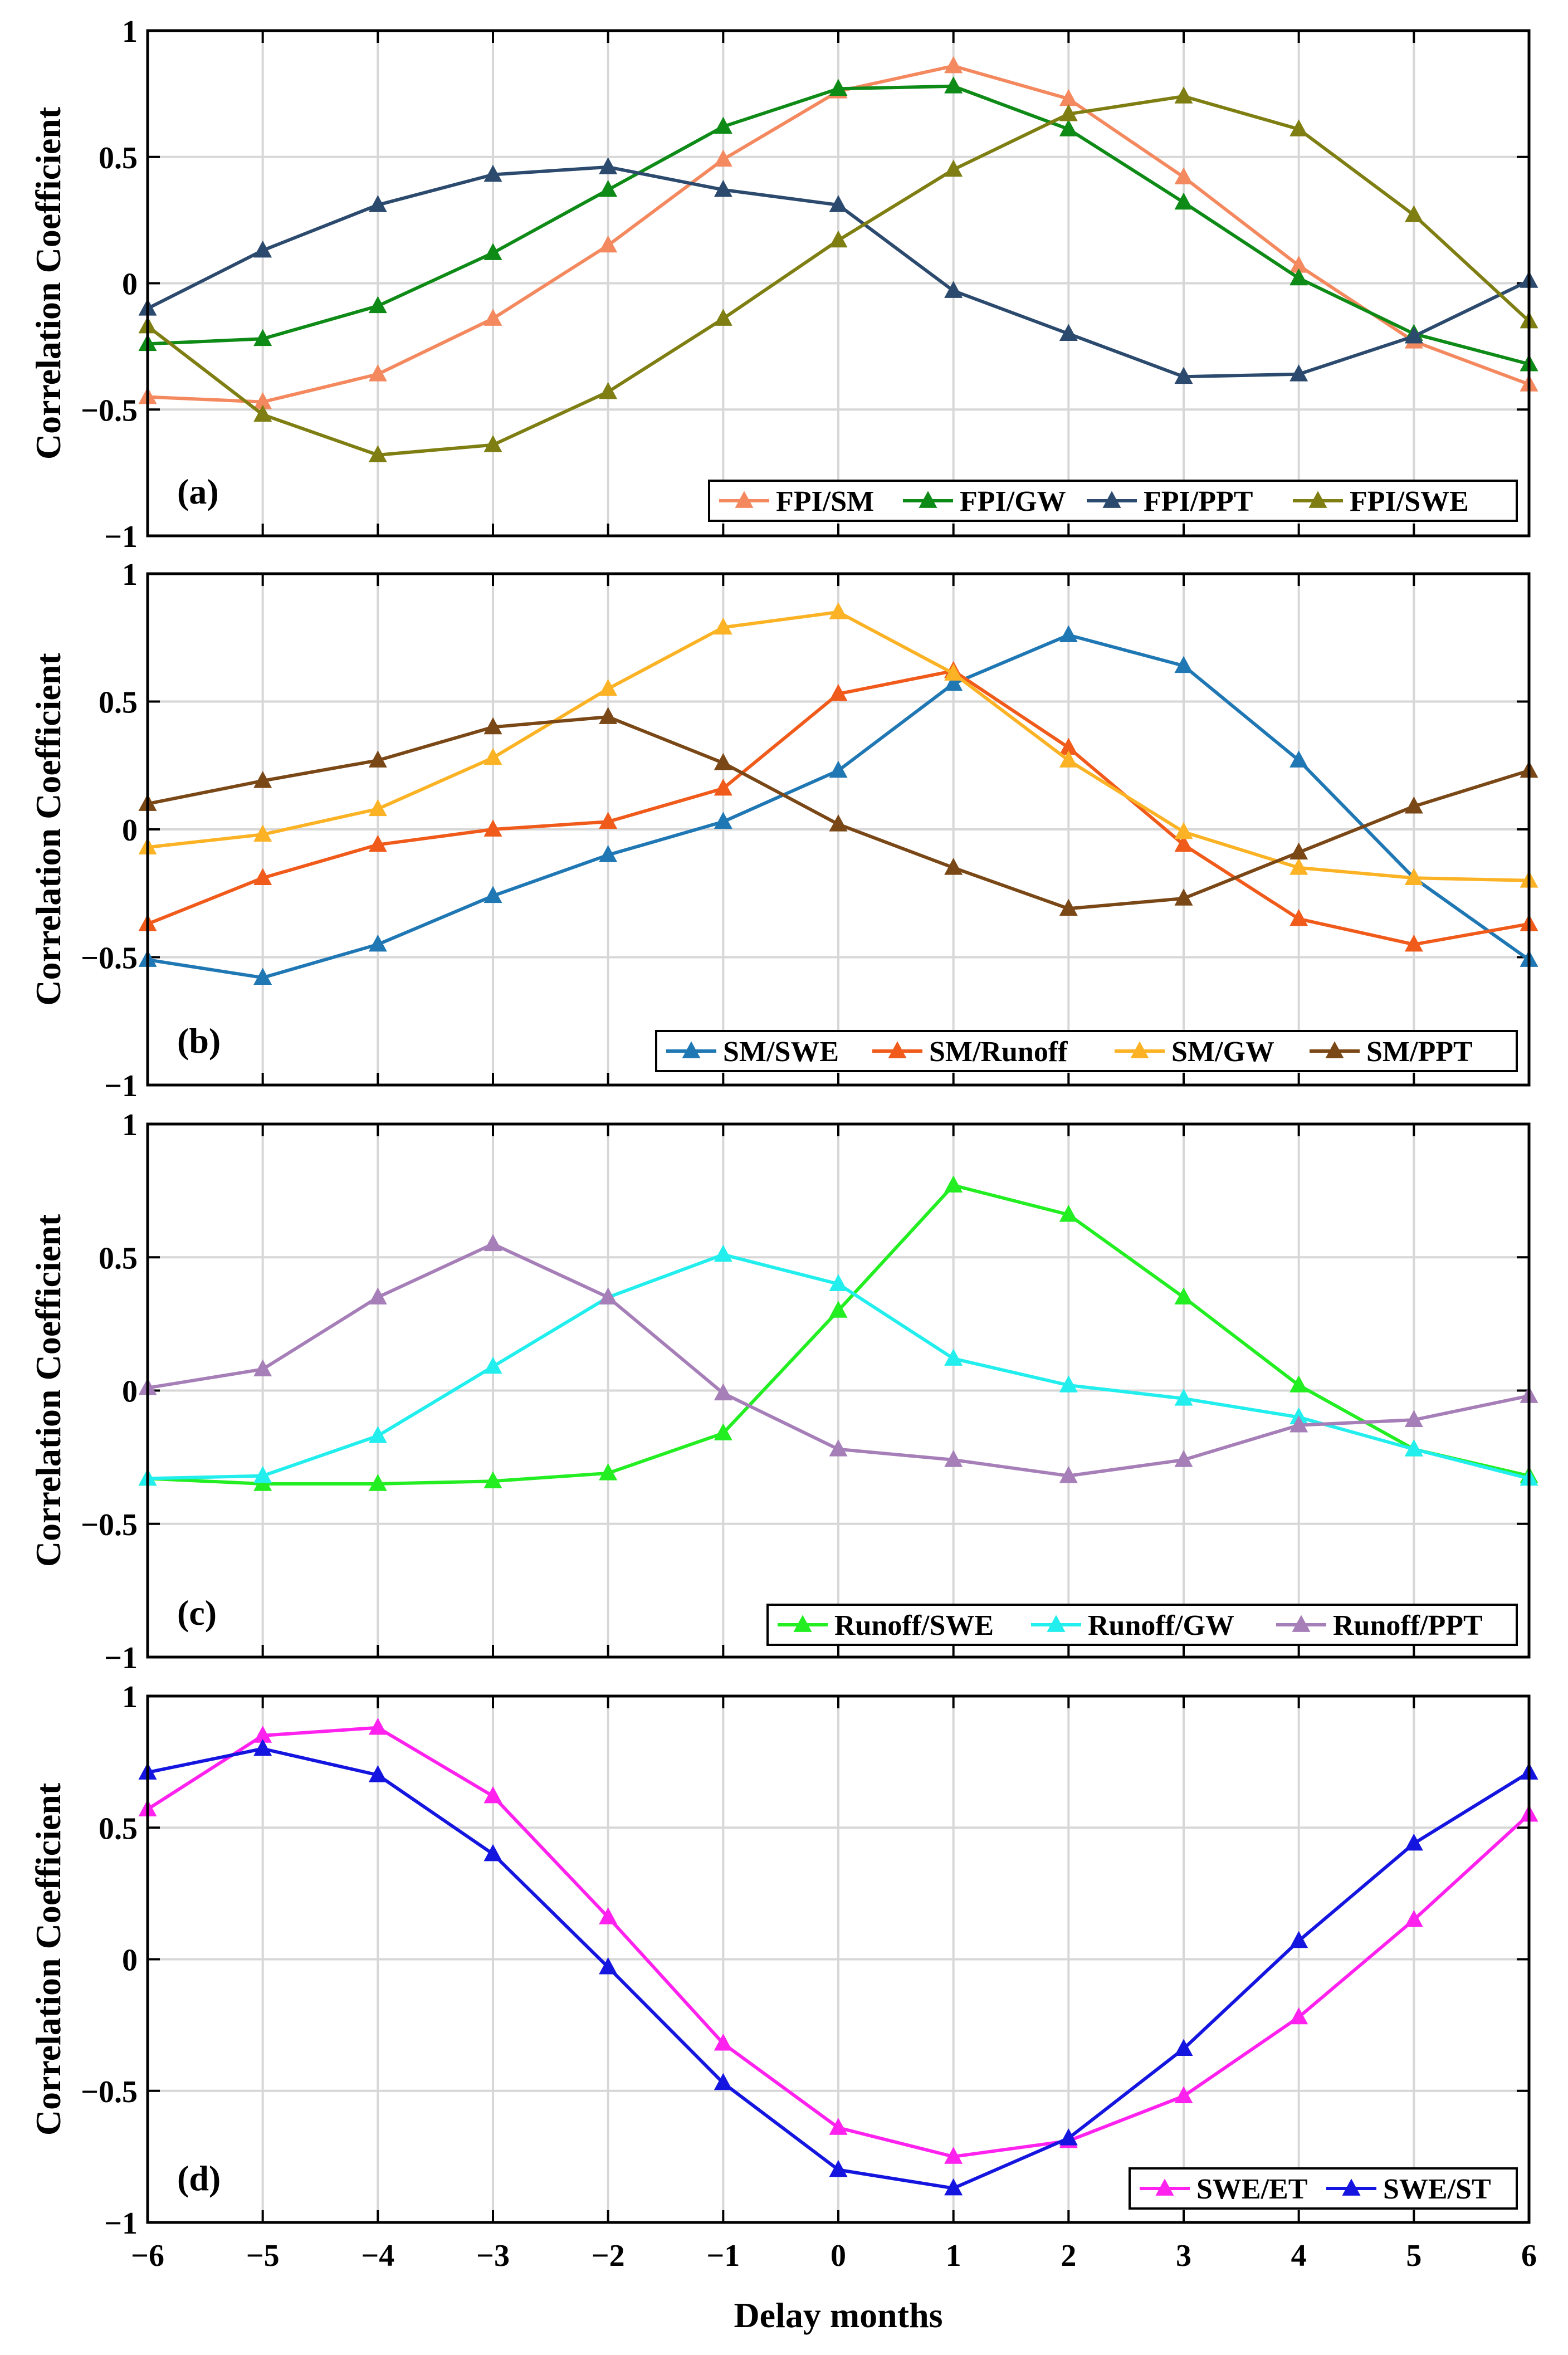 This screenshot has height=2355, width=1568. What do you see at coordinates (1437, 2189) in the screenshot?
I see `legend-entry-label: SWE/ST` at bounding box center [1437, 2189].